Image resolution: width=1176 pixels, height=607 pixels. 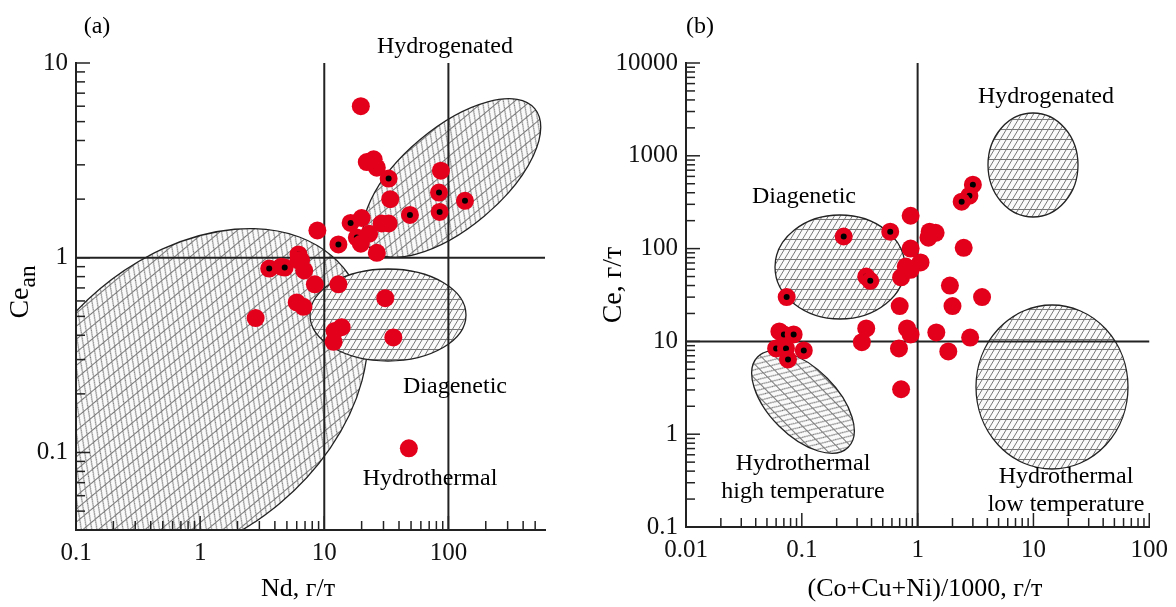 I want to click on x-axis-title: (Co+Cu+Ni)/1000, г/т, so click(x=925, y=588).